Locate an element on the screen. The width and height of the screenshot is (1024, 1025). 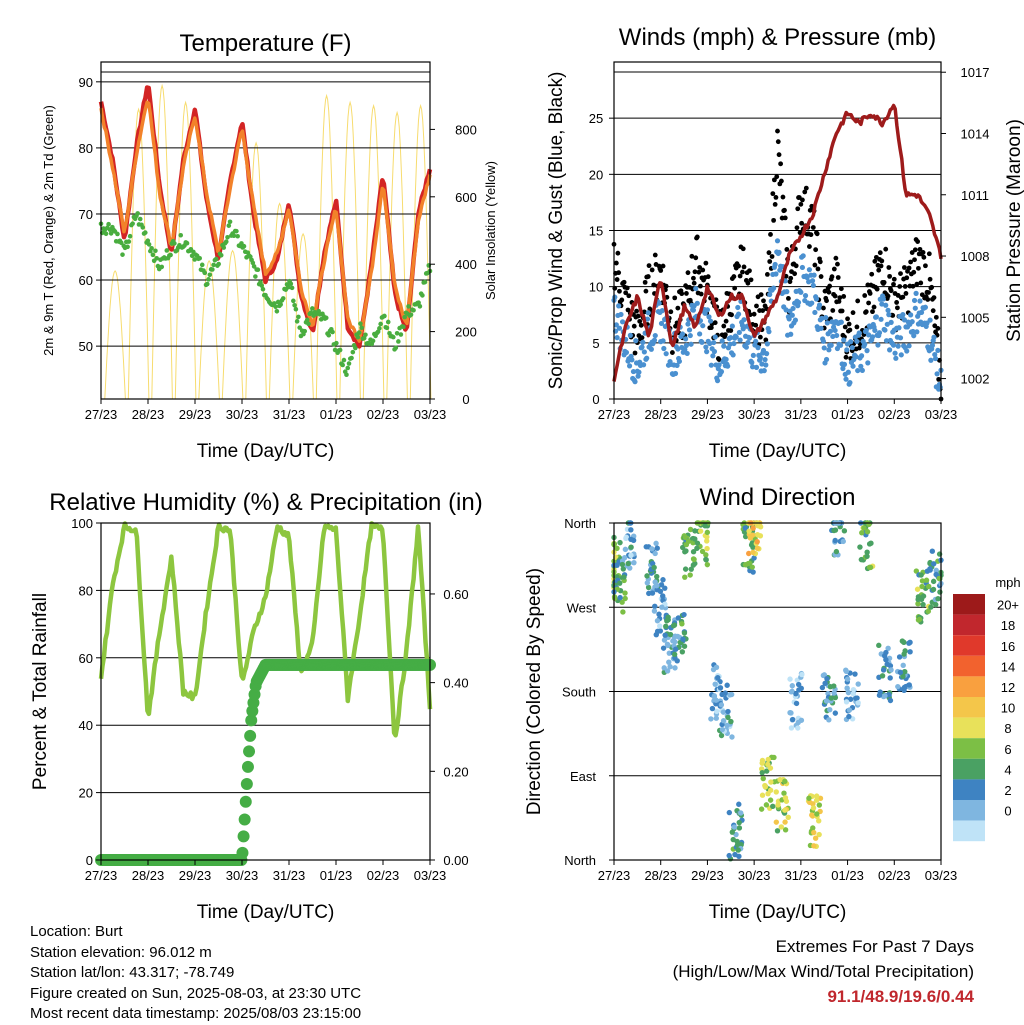
precip-point is located at coordinates (249, 751).